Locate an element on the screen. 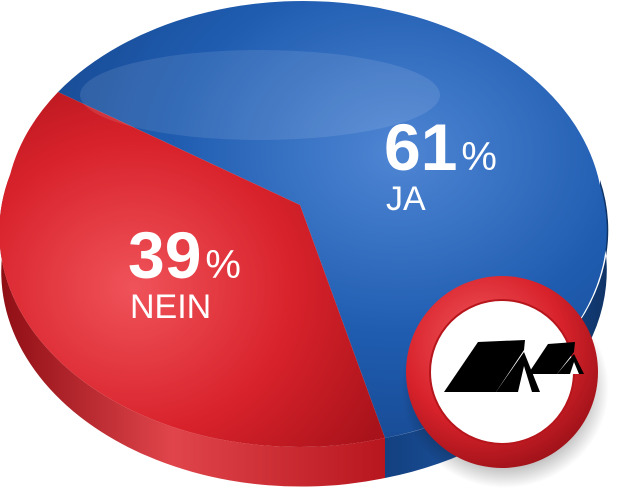 The width and height of the screenshot is (620, 493). no-camping-badge is located at coordinates (505, 382).